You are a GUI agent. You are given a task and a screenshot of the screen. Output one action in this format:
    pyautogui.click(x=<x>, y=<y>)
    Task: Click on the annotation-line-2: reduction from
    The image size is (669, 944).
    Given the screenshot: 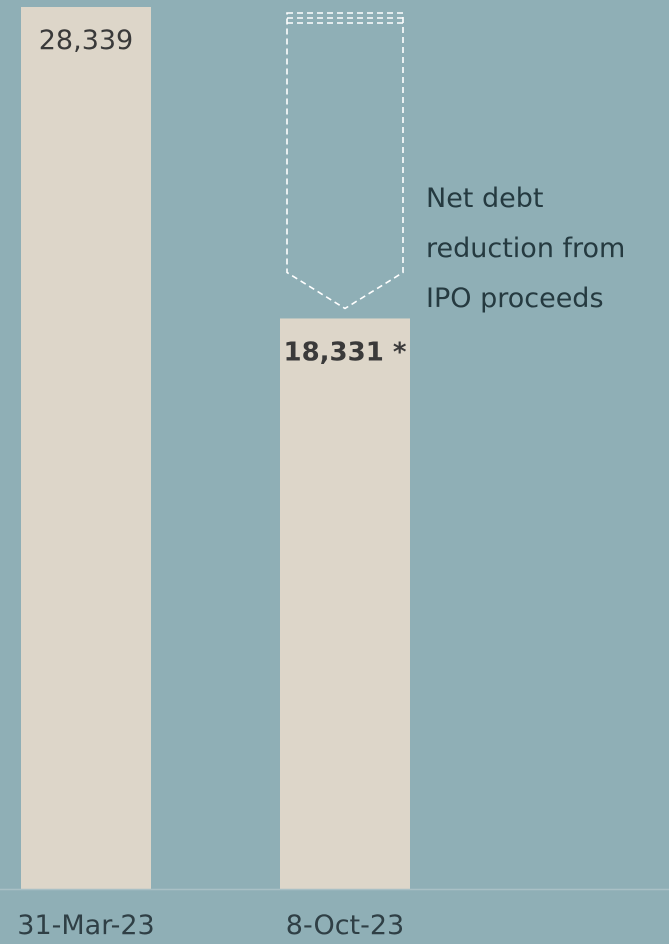 What is the action you would take?
    pyautogui.click(x=525, y=248)
    